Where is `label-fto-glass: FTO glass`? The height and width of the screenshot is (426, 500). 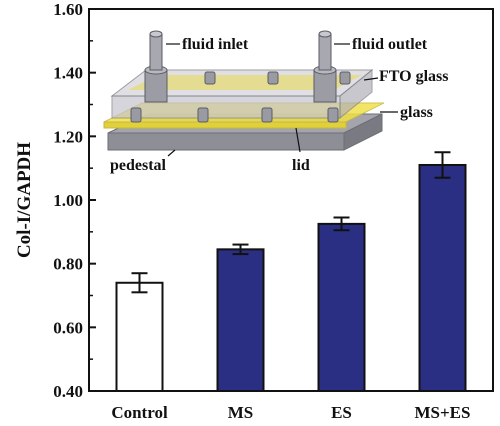 label-fto-glass: FTO glass is located at coordinates (414, 76).